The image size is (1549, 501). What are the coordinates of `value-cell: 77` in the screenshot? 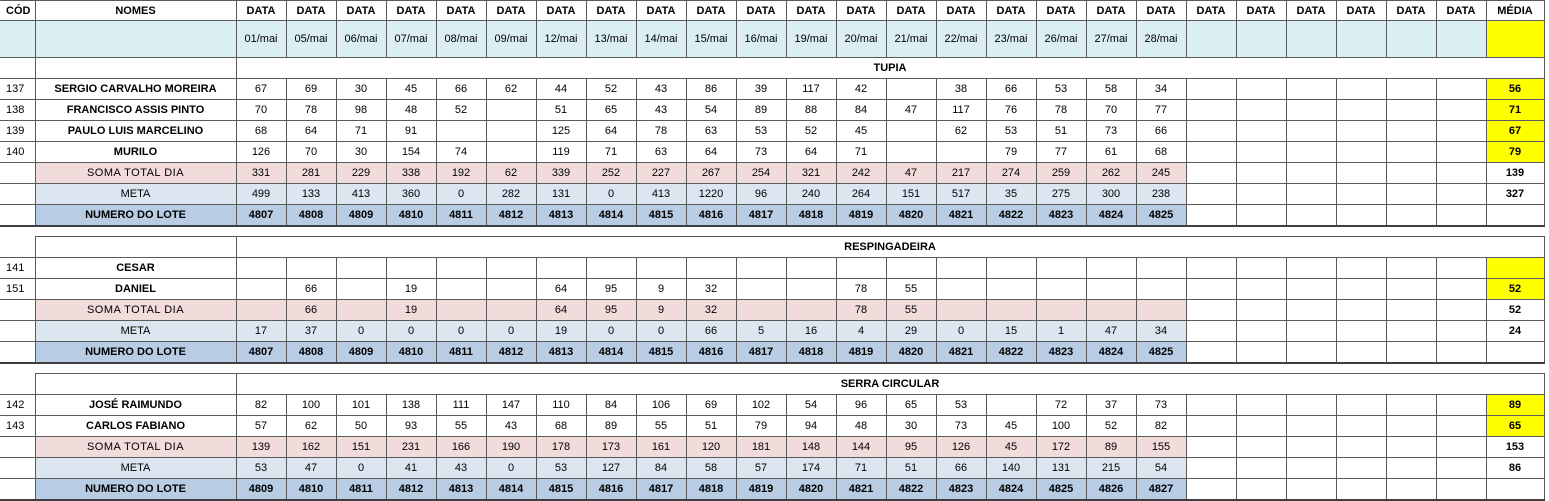 It's located at (1161, 110).